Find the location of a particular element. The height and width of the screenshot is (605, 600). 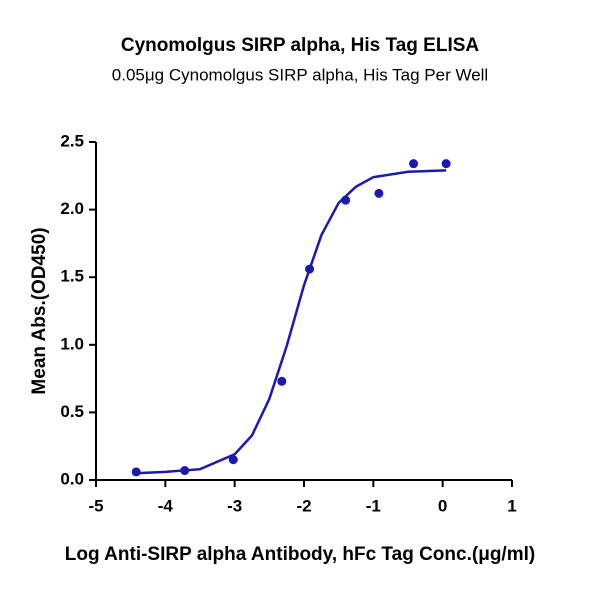

x-tick-label: 0 is located at coordinates (442, 505).